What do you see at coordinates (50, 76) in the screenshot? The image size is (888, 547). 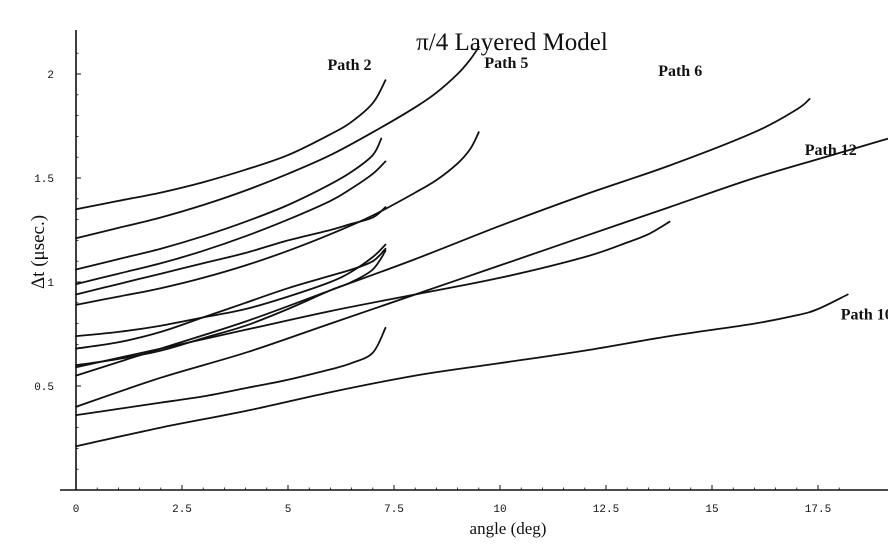 I see `y-tick-label: 2` at bounding box center [50, 76].